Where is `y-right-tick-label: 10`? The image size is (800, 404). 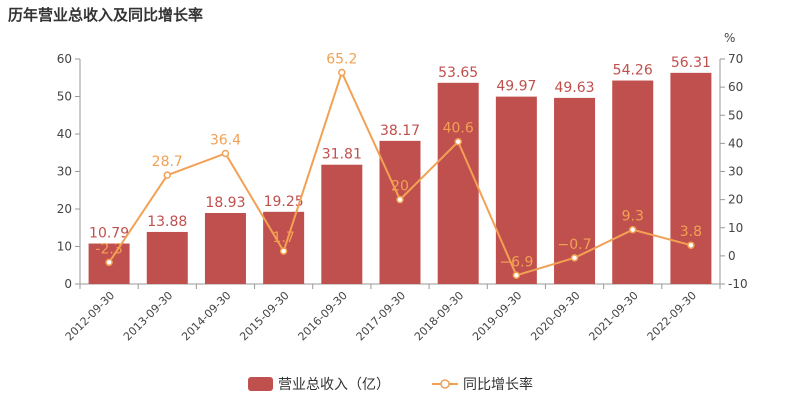 y-right-tick-label: 10 is located at coordinates (735, 228).